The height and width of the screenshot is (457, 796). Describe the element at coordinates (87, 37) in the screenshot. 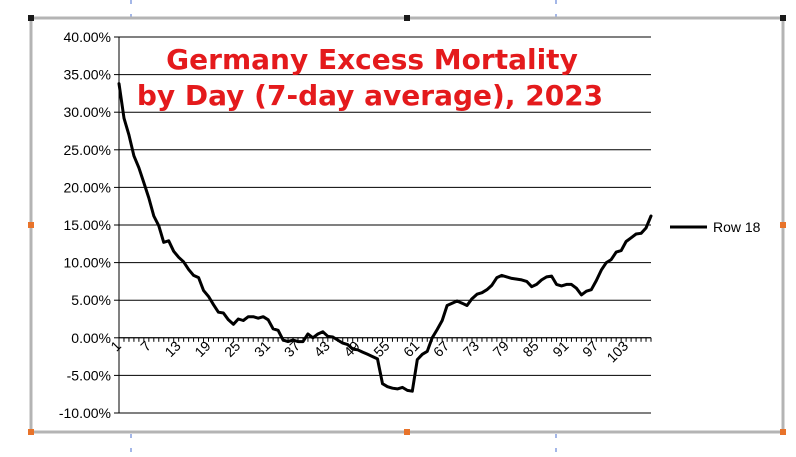

I see `y-tick-label: 40.00%` at that location.